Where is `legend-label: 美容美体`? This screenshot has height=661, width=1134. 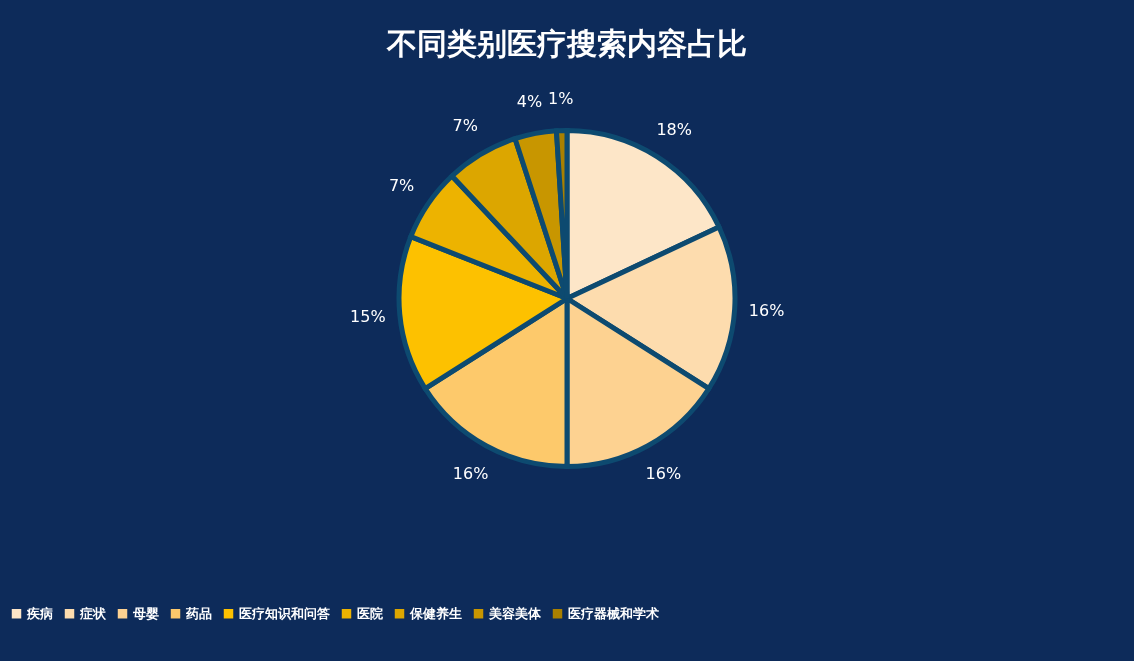 legend-label: 美容美体 is located at coordinates (515, 613).